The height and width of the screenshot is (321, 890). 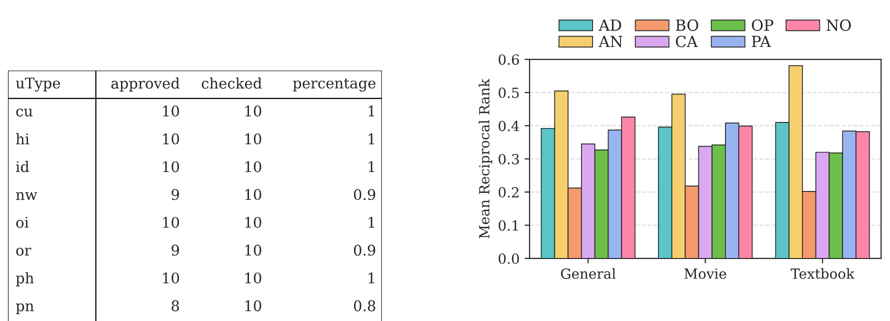 I want to click on y-tick-label: 0.4, so click(x=509, y=126).